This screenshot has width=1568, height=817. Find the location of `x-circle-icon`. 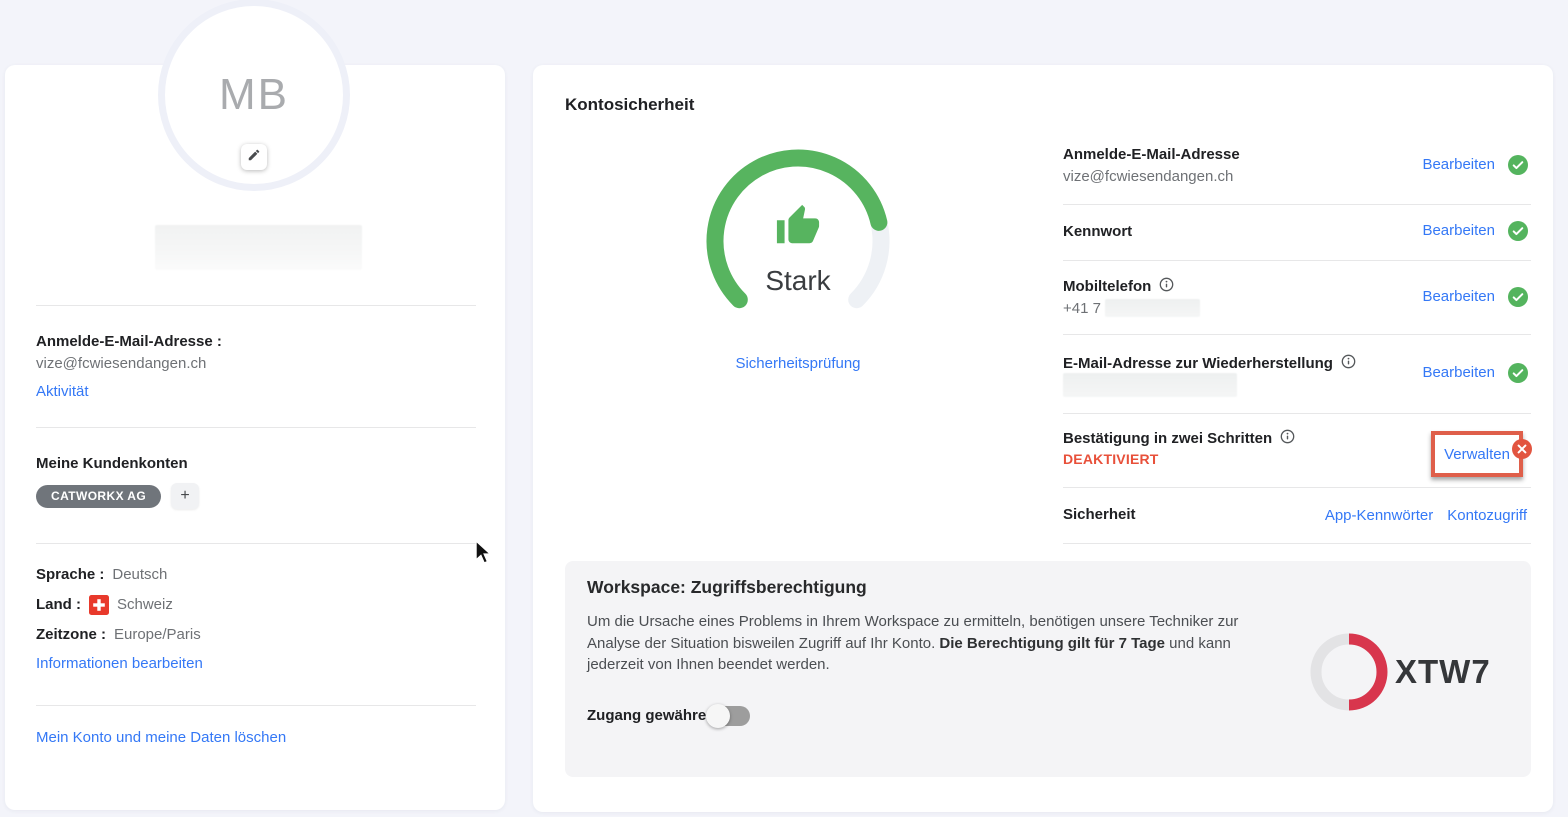

x-circle-icon is located at coordinates (1522, 449).